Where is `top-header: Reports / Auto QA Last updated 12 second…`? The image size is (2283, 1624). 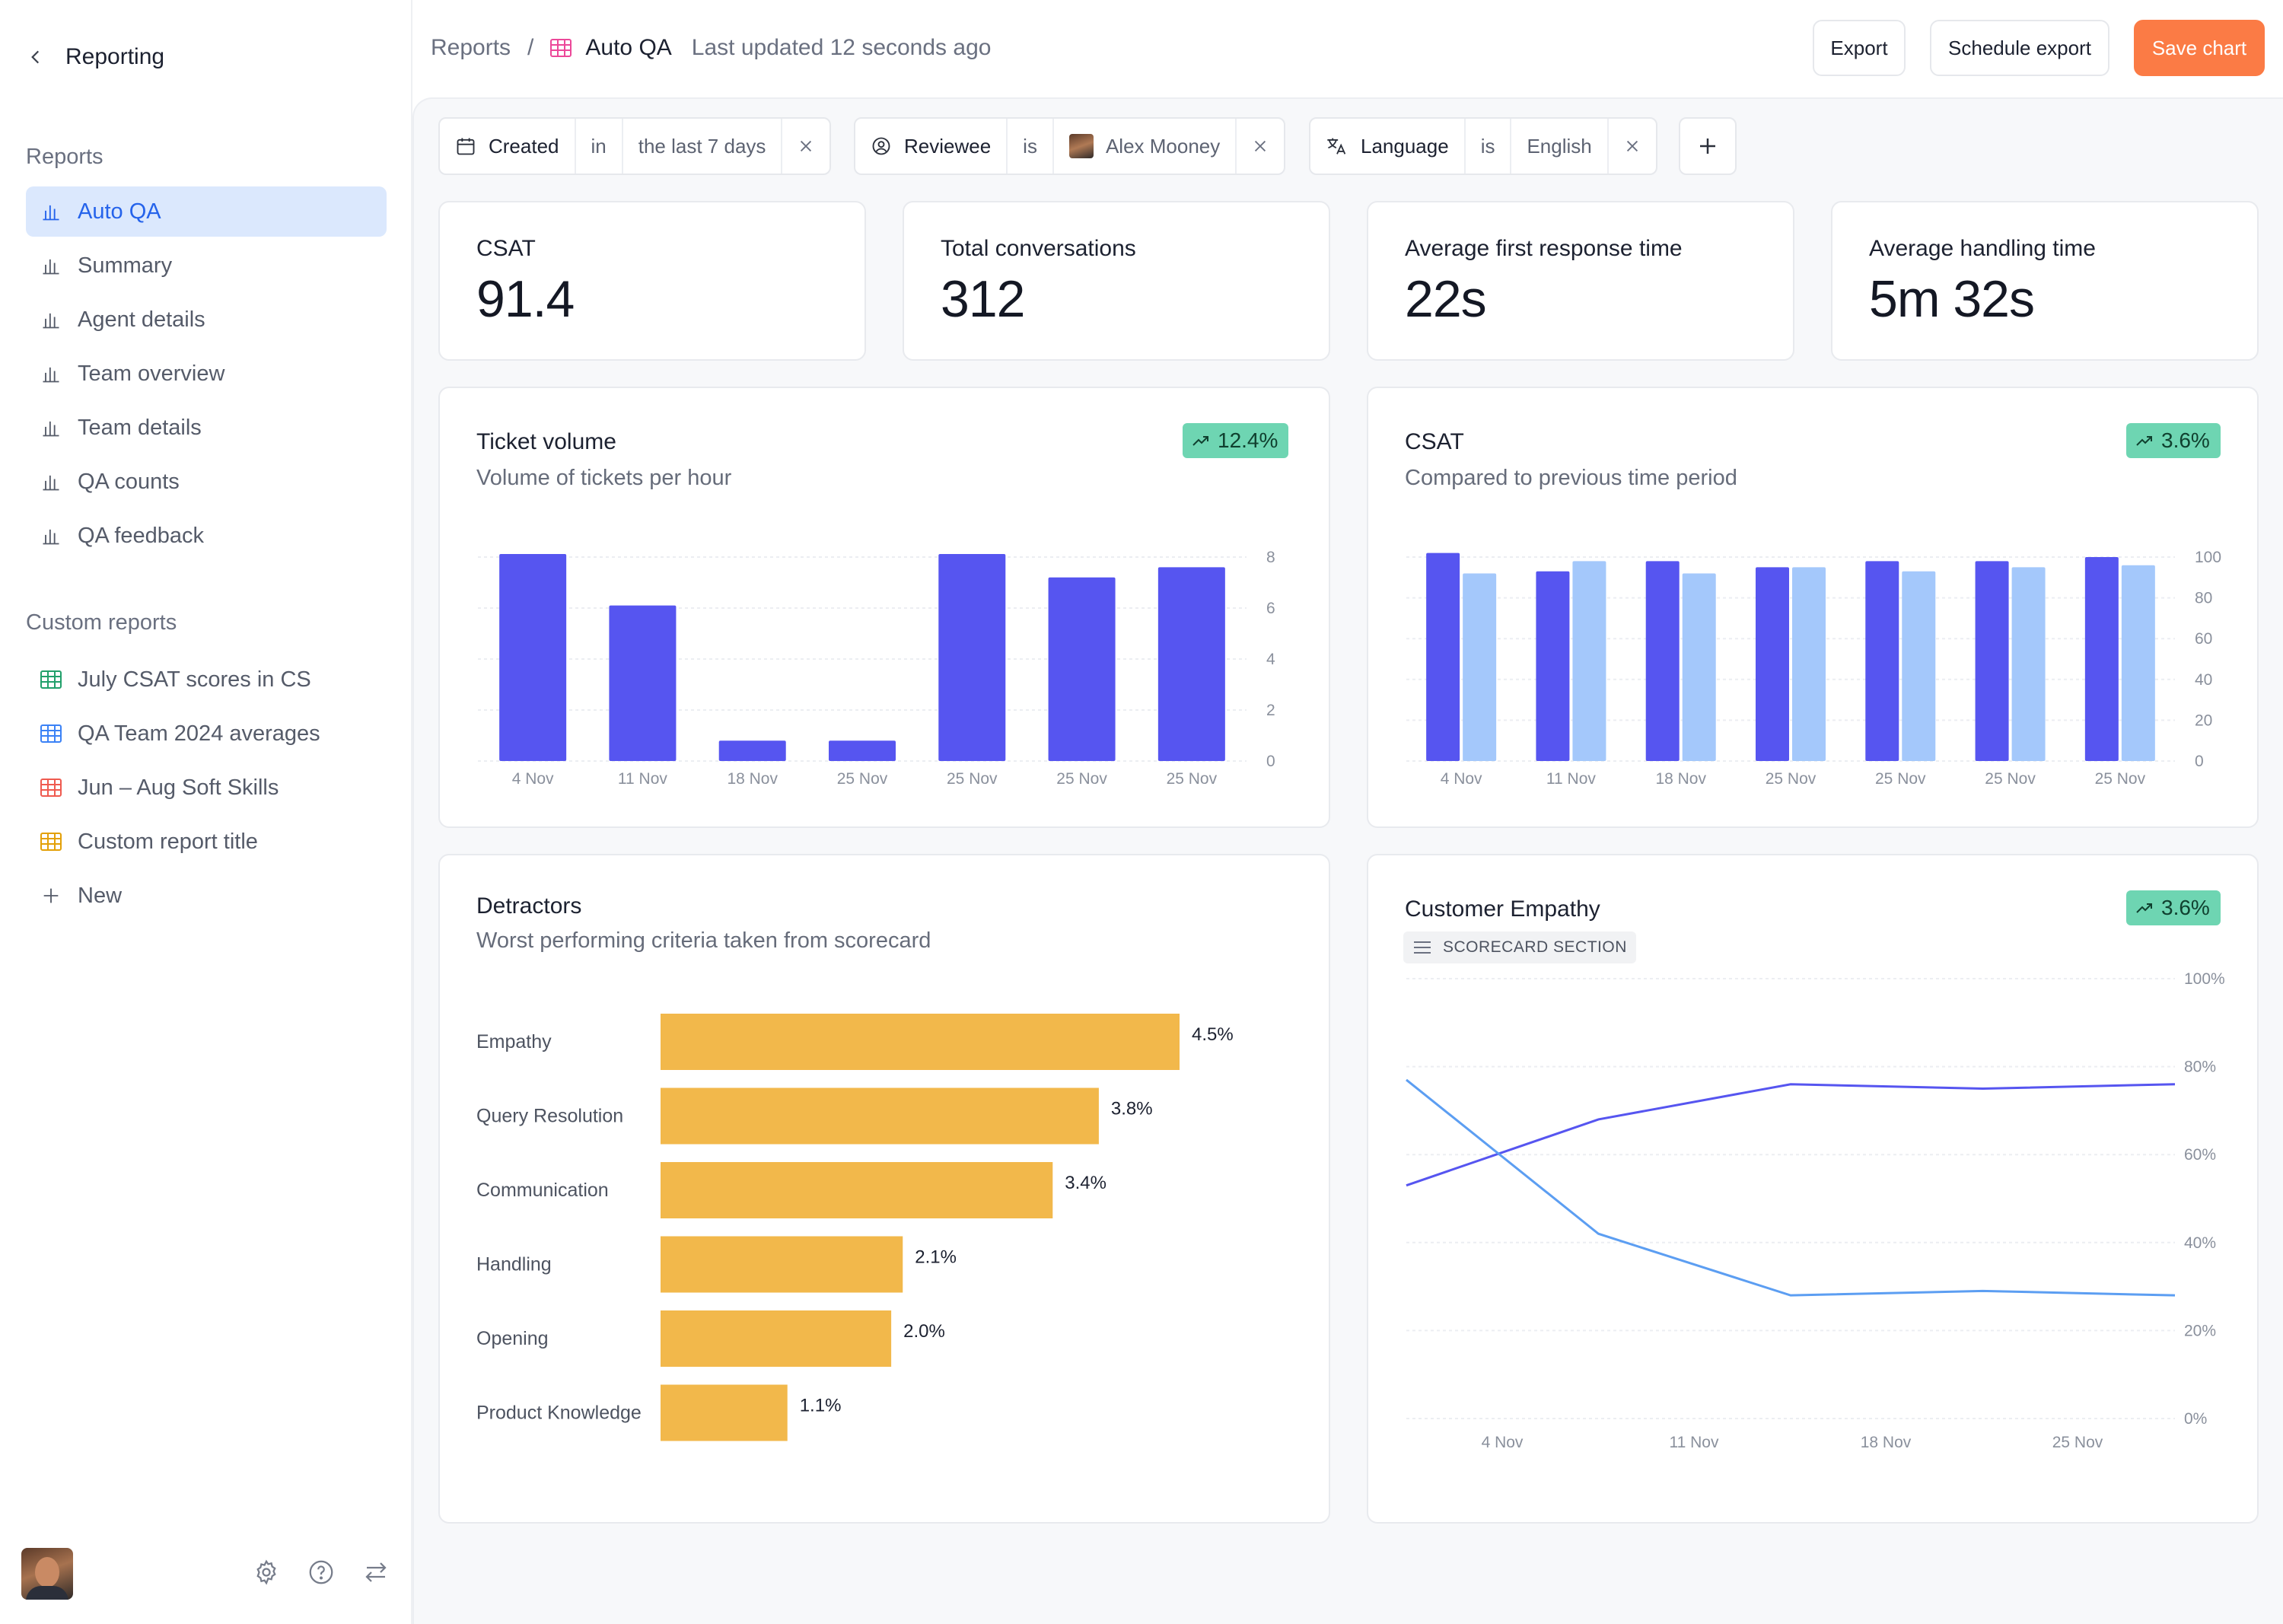
top-header: Reports / Auto QA Last updated 12 second… is located at coordinates (1347, 48).